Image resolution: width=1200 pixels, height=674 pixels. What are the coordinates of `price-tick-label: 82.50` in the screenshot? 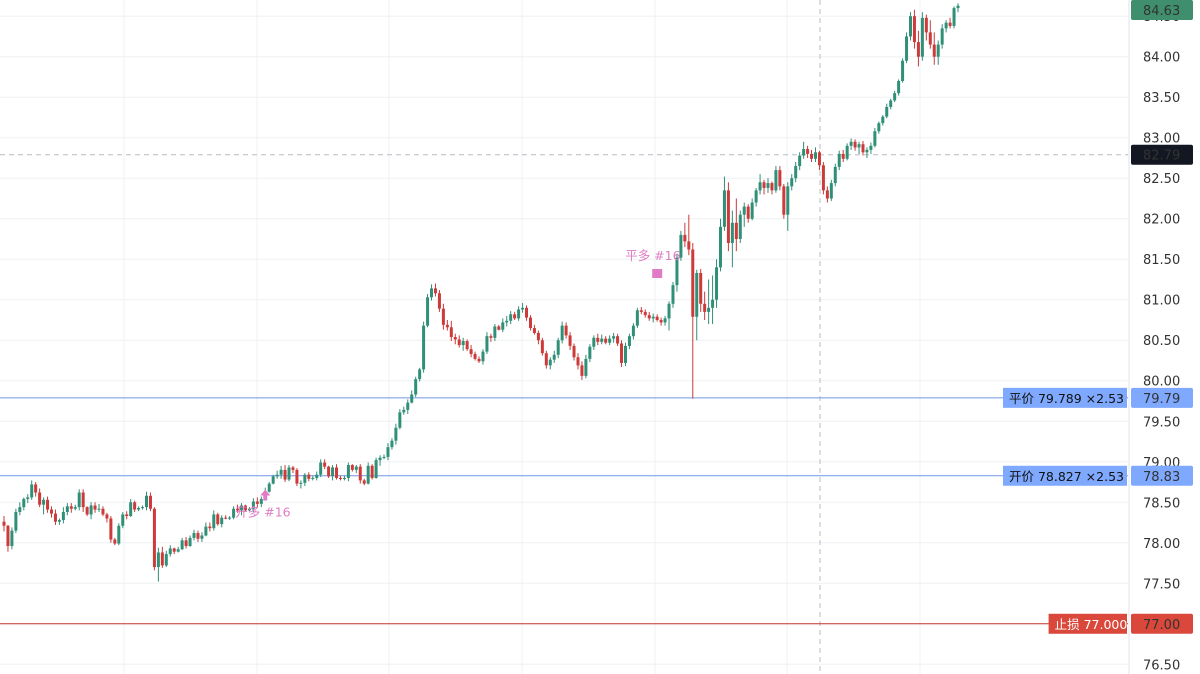 It's located at (1161, 179).